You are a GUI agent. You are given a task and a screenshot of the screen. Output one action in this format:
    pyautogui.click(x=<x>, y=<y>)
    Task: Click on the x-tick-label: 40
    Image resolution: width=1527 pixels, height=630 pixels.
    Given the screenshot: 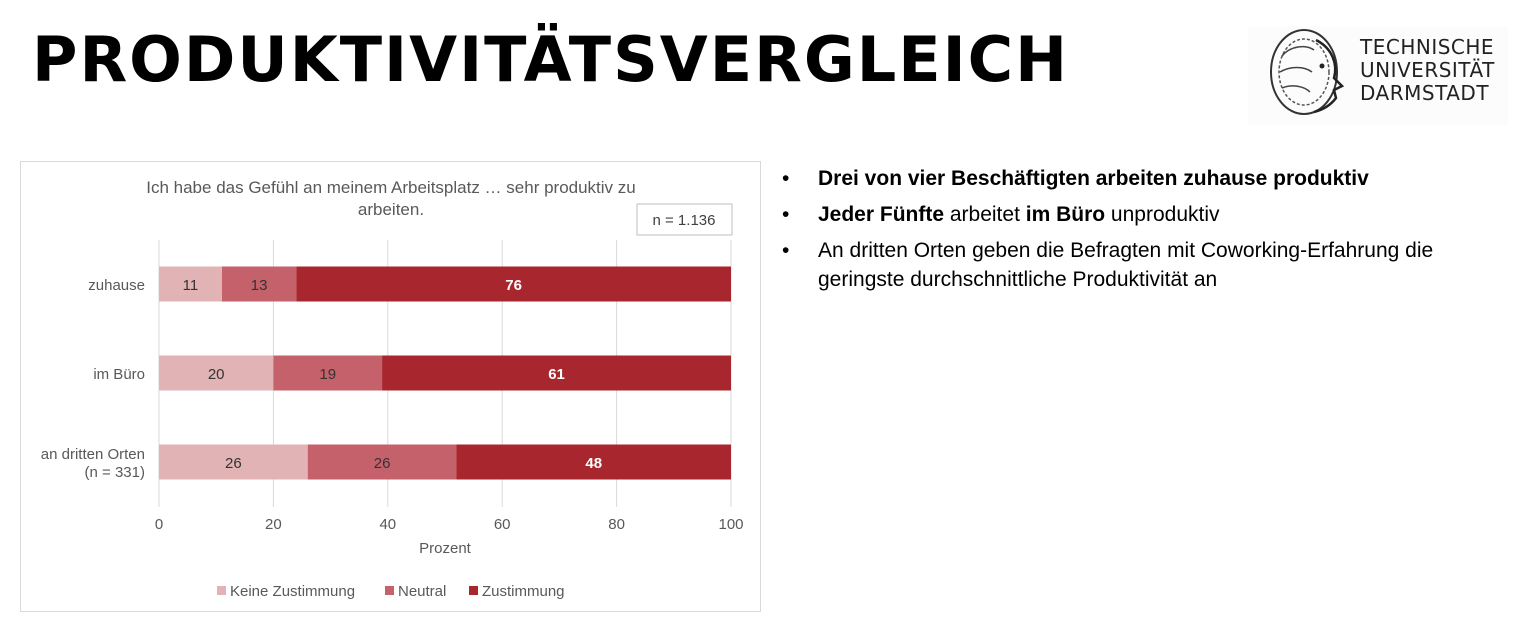 What is the action you would take?
    pyautogui.click(x=387, y=524)
    